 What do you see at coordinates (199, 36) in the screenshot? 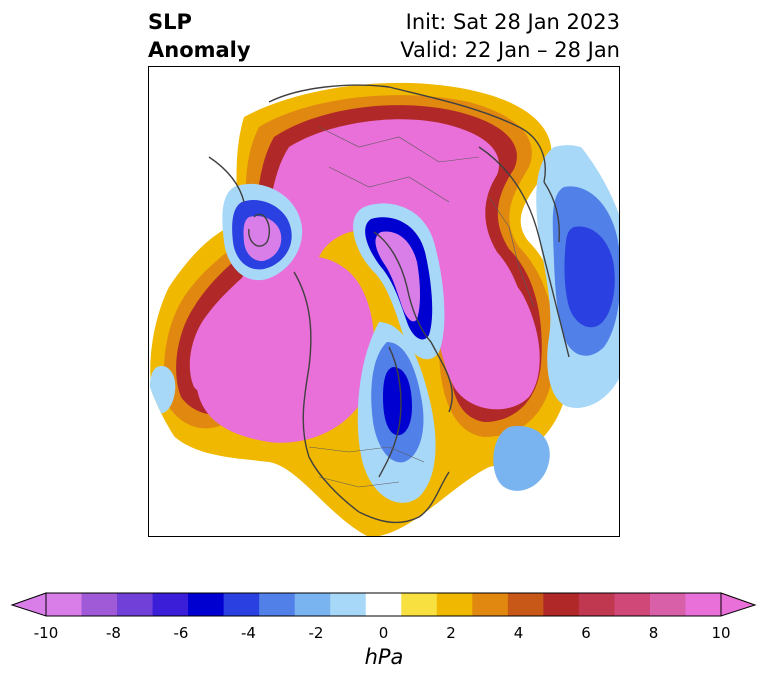
I see `map-title: SLP Anomaly` at bounding box center [199, 36].